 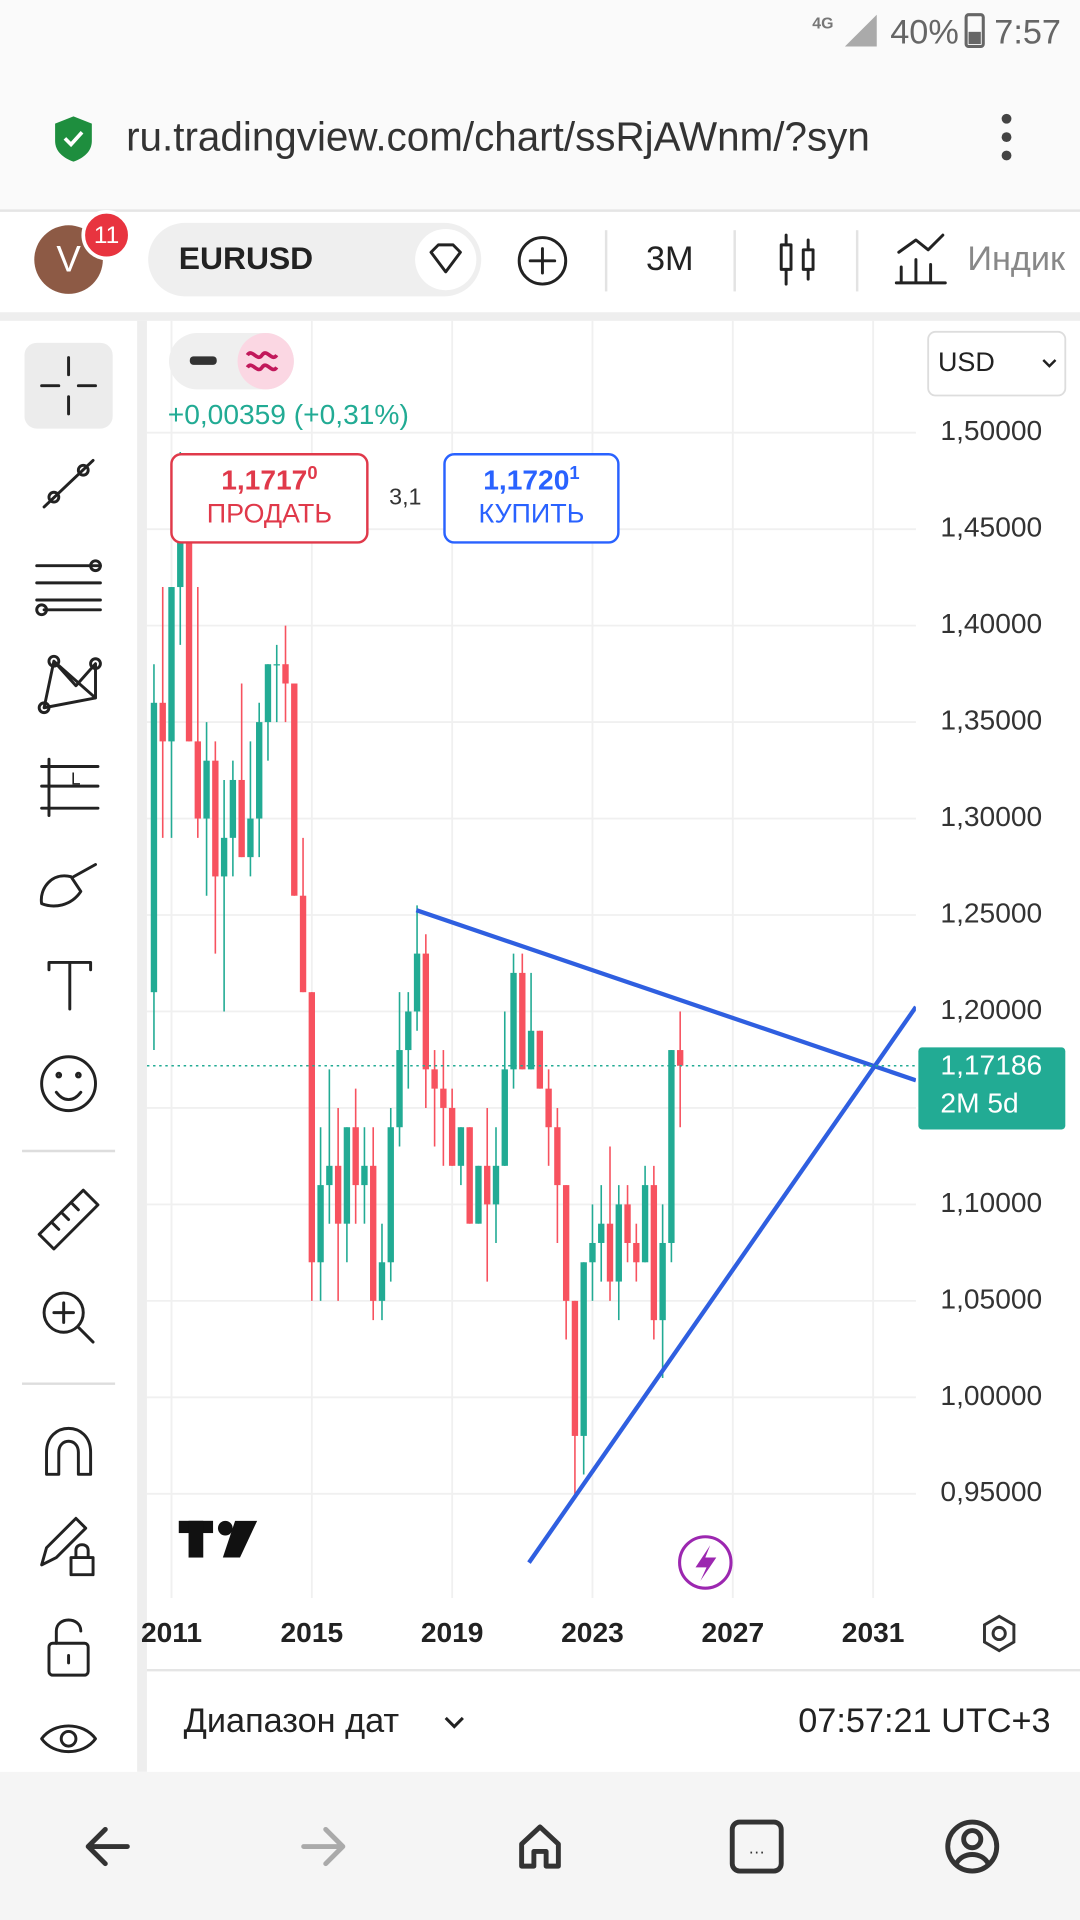 What do you see at coordinates (452, 1632) in the screenshot?
I see `x-tick-label: 2019` at bounding box center [452, 1632].